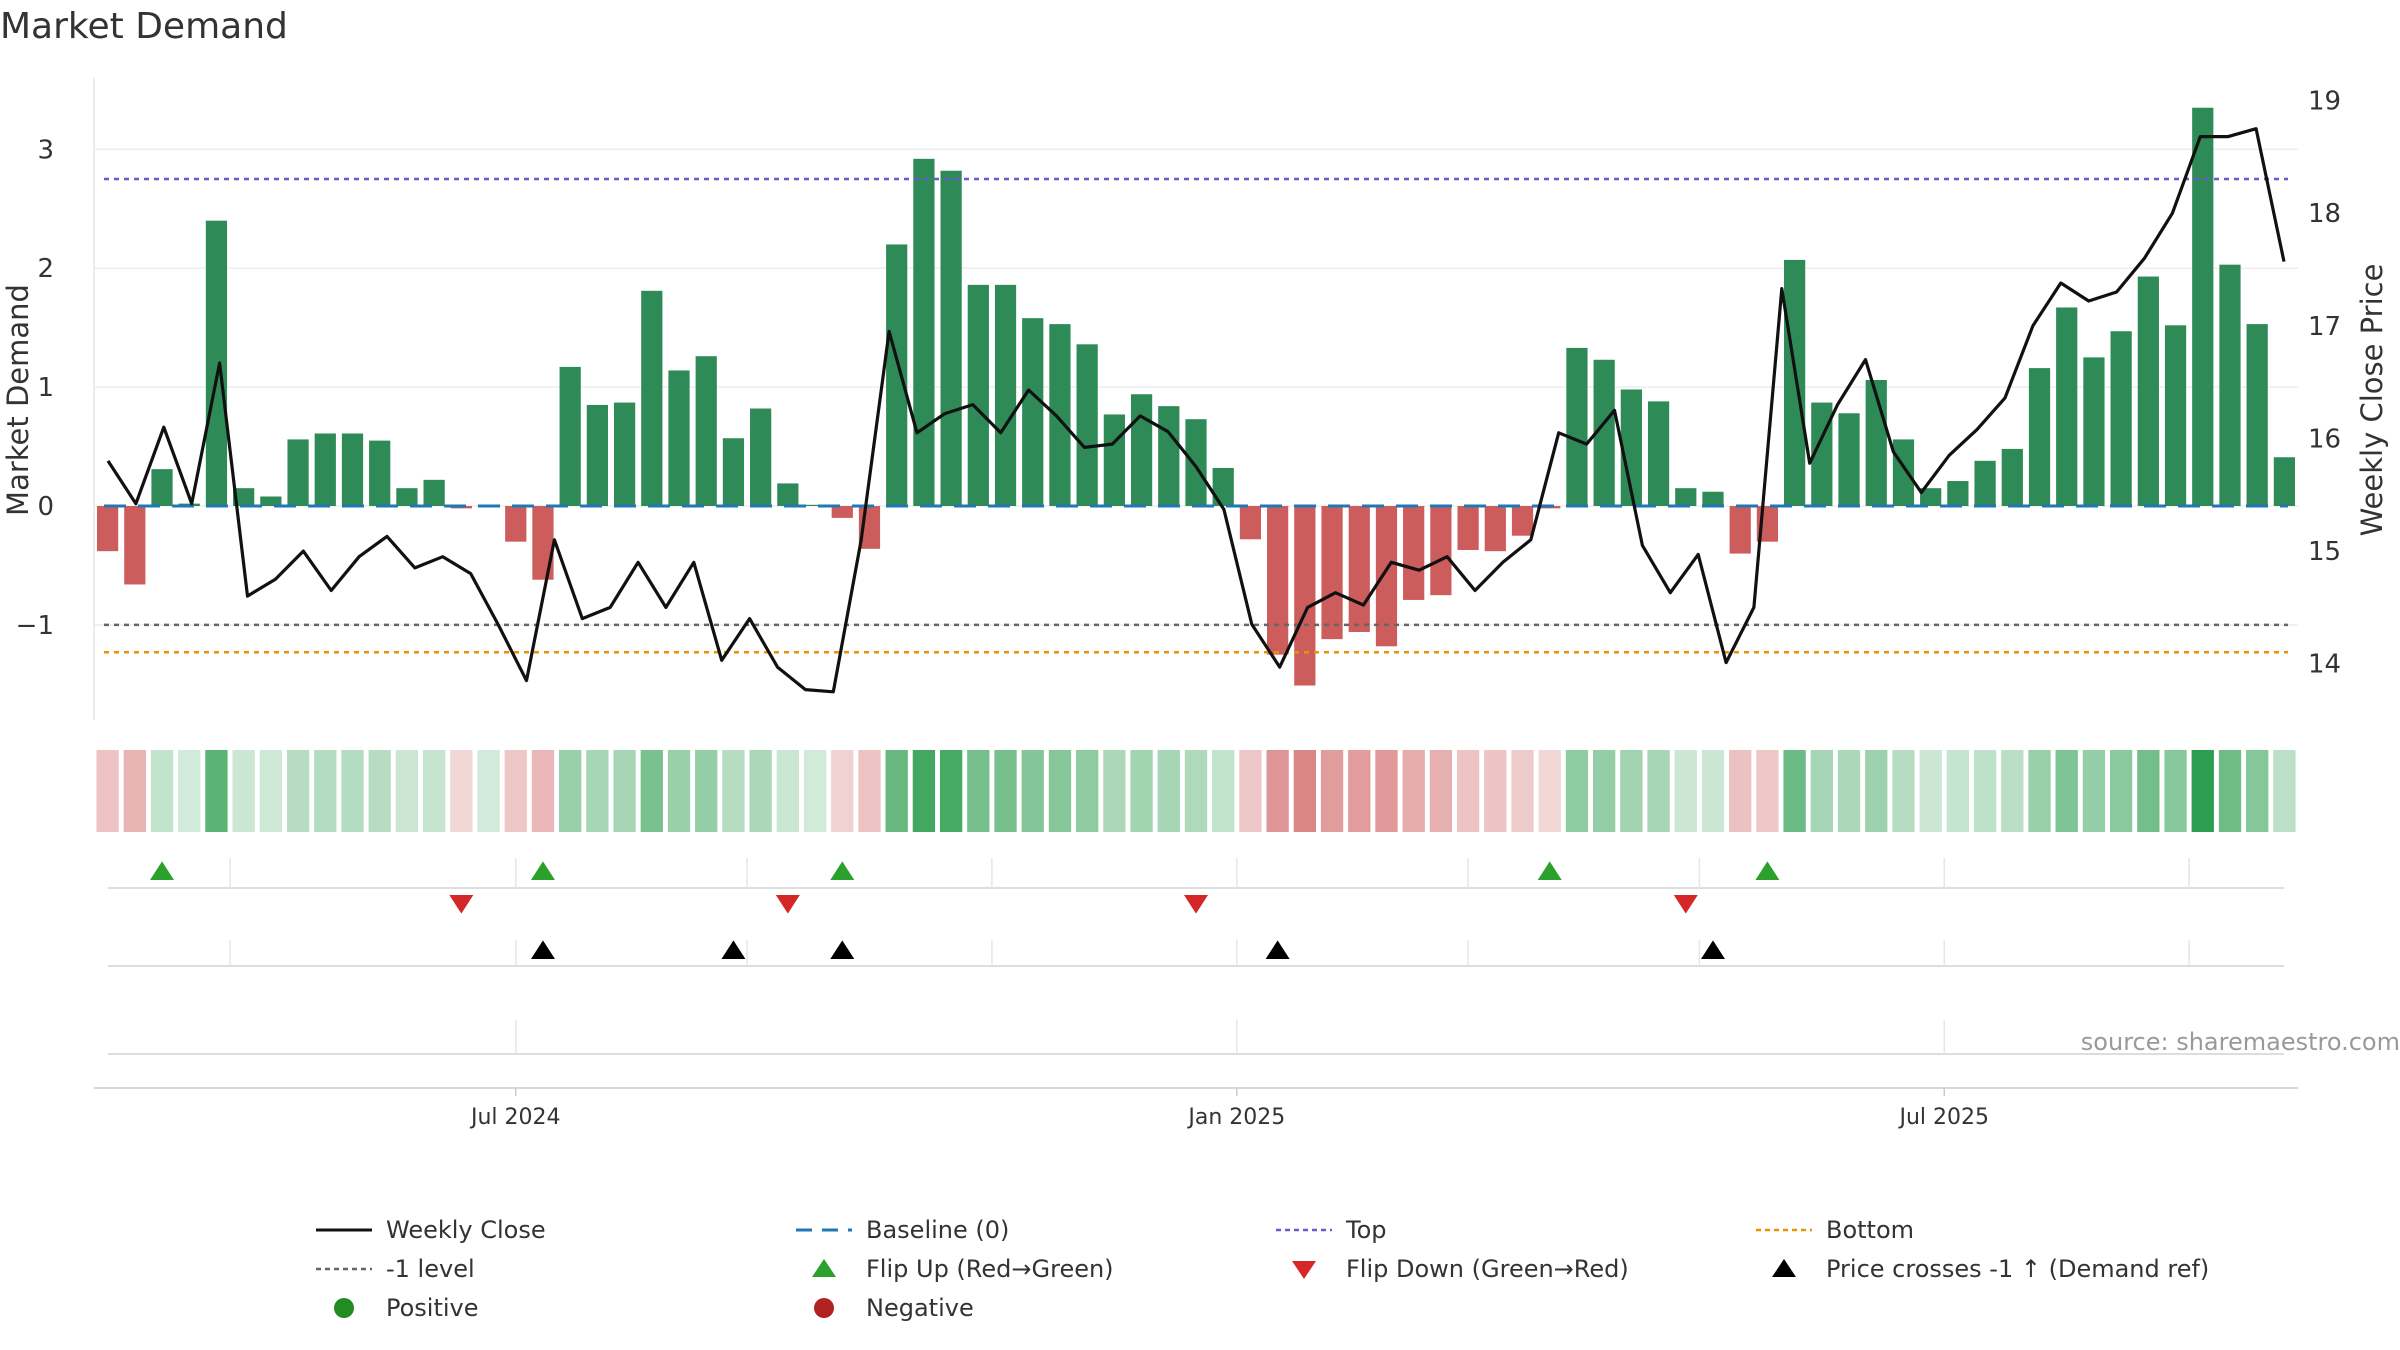 The width and height of the screenshot is (2400, 1350). I want to click on y-tick-label: 0, so click(45, 507).